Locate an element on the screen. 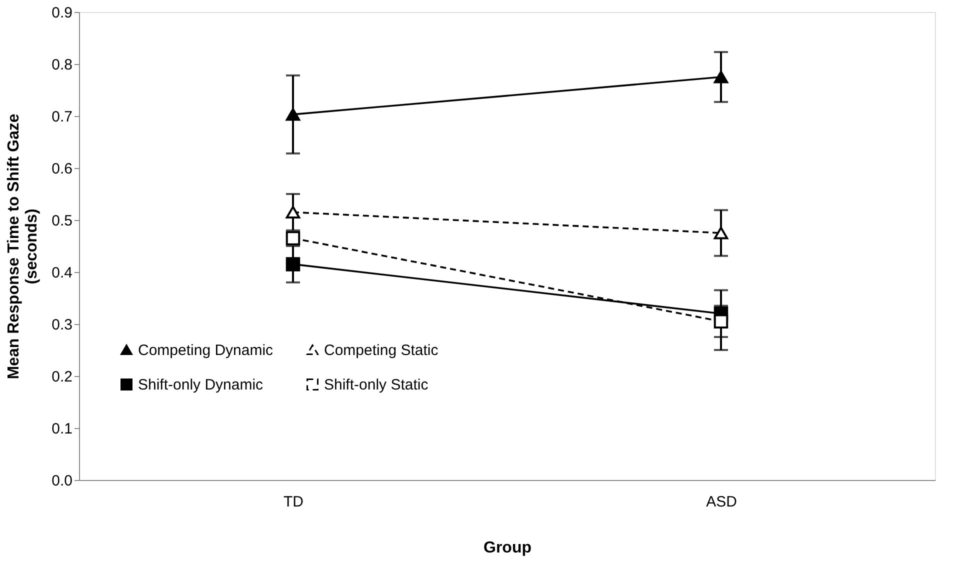 Image resolution: width=958 pixels, height=580 pixels. x-tick-label: TD is located at coordinates (294, 502).